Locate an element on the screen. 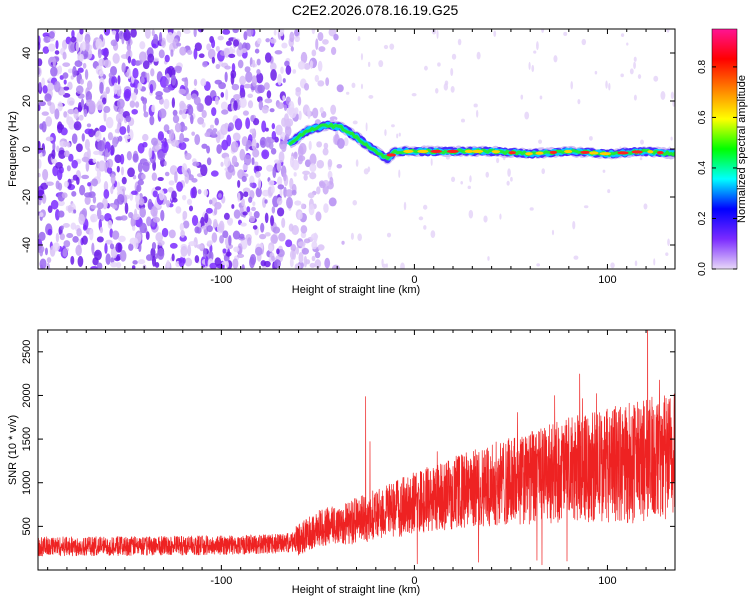 The width and height of the screenshot is (750, 600). colorbar-gradient is located at coordinates (724, 149).